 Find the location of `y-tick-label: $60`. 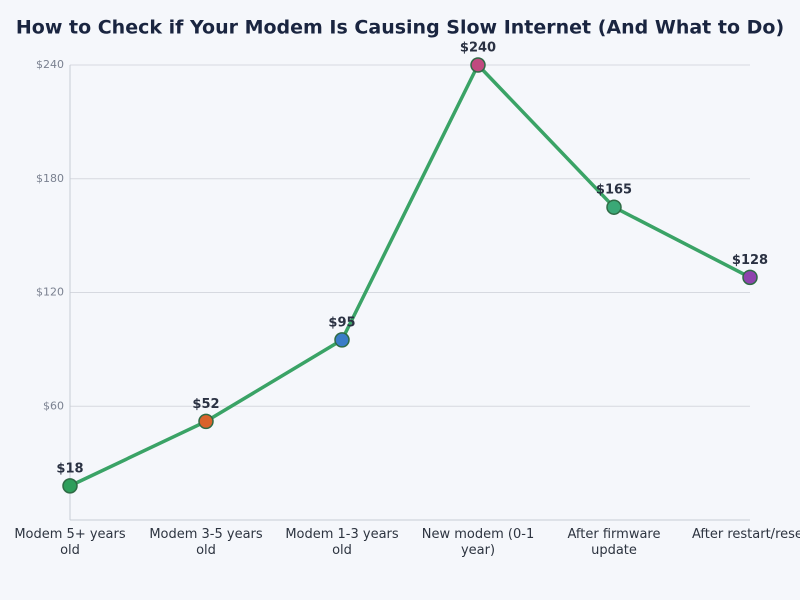

y-tick-label: $60 is located at coordinates (53, 405).